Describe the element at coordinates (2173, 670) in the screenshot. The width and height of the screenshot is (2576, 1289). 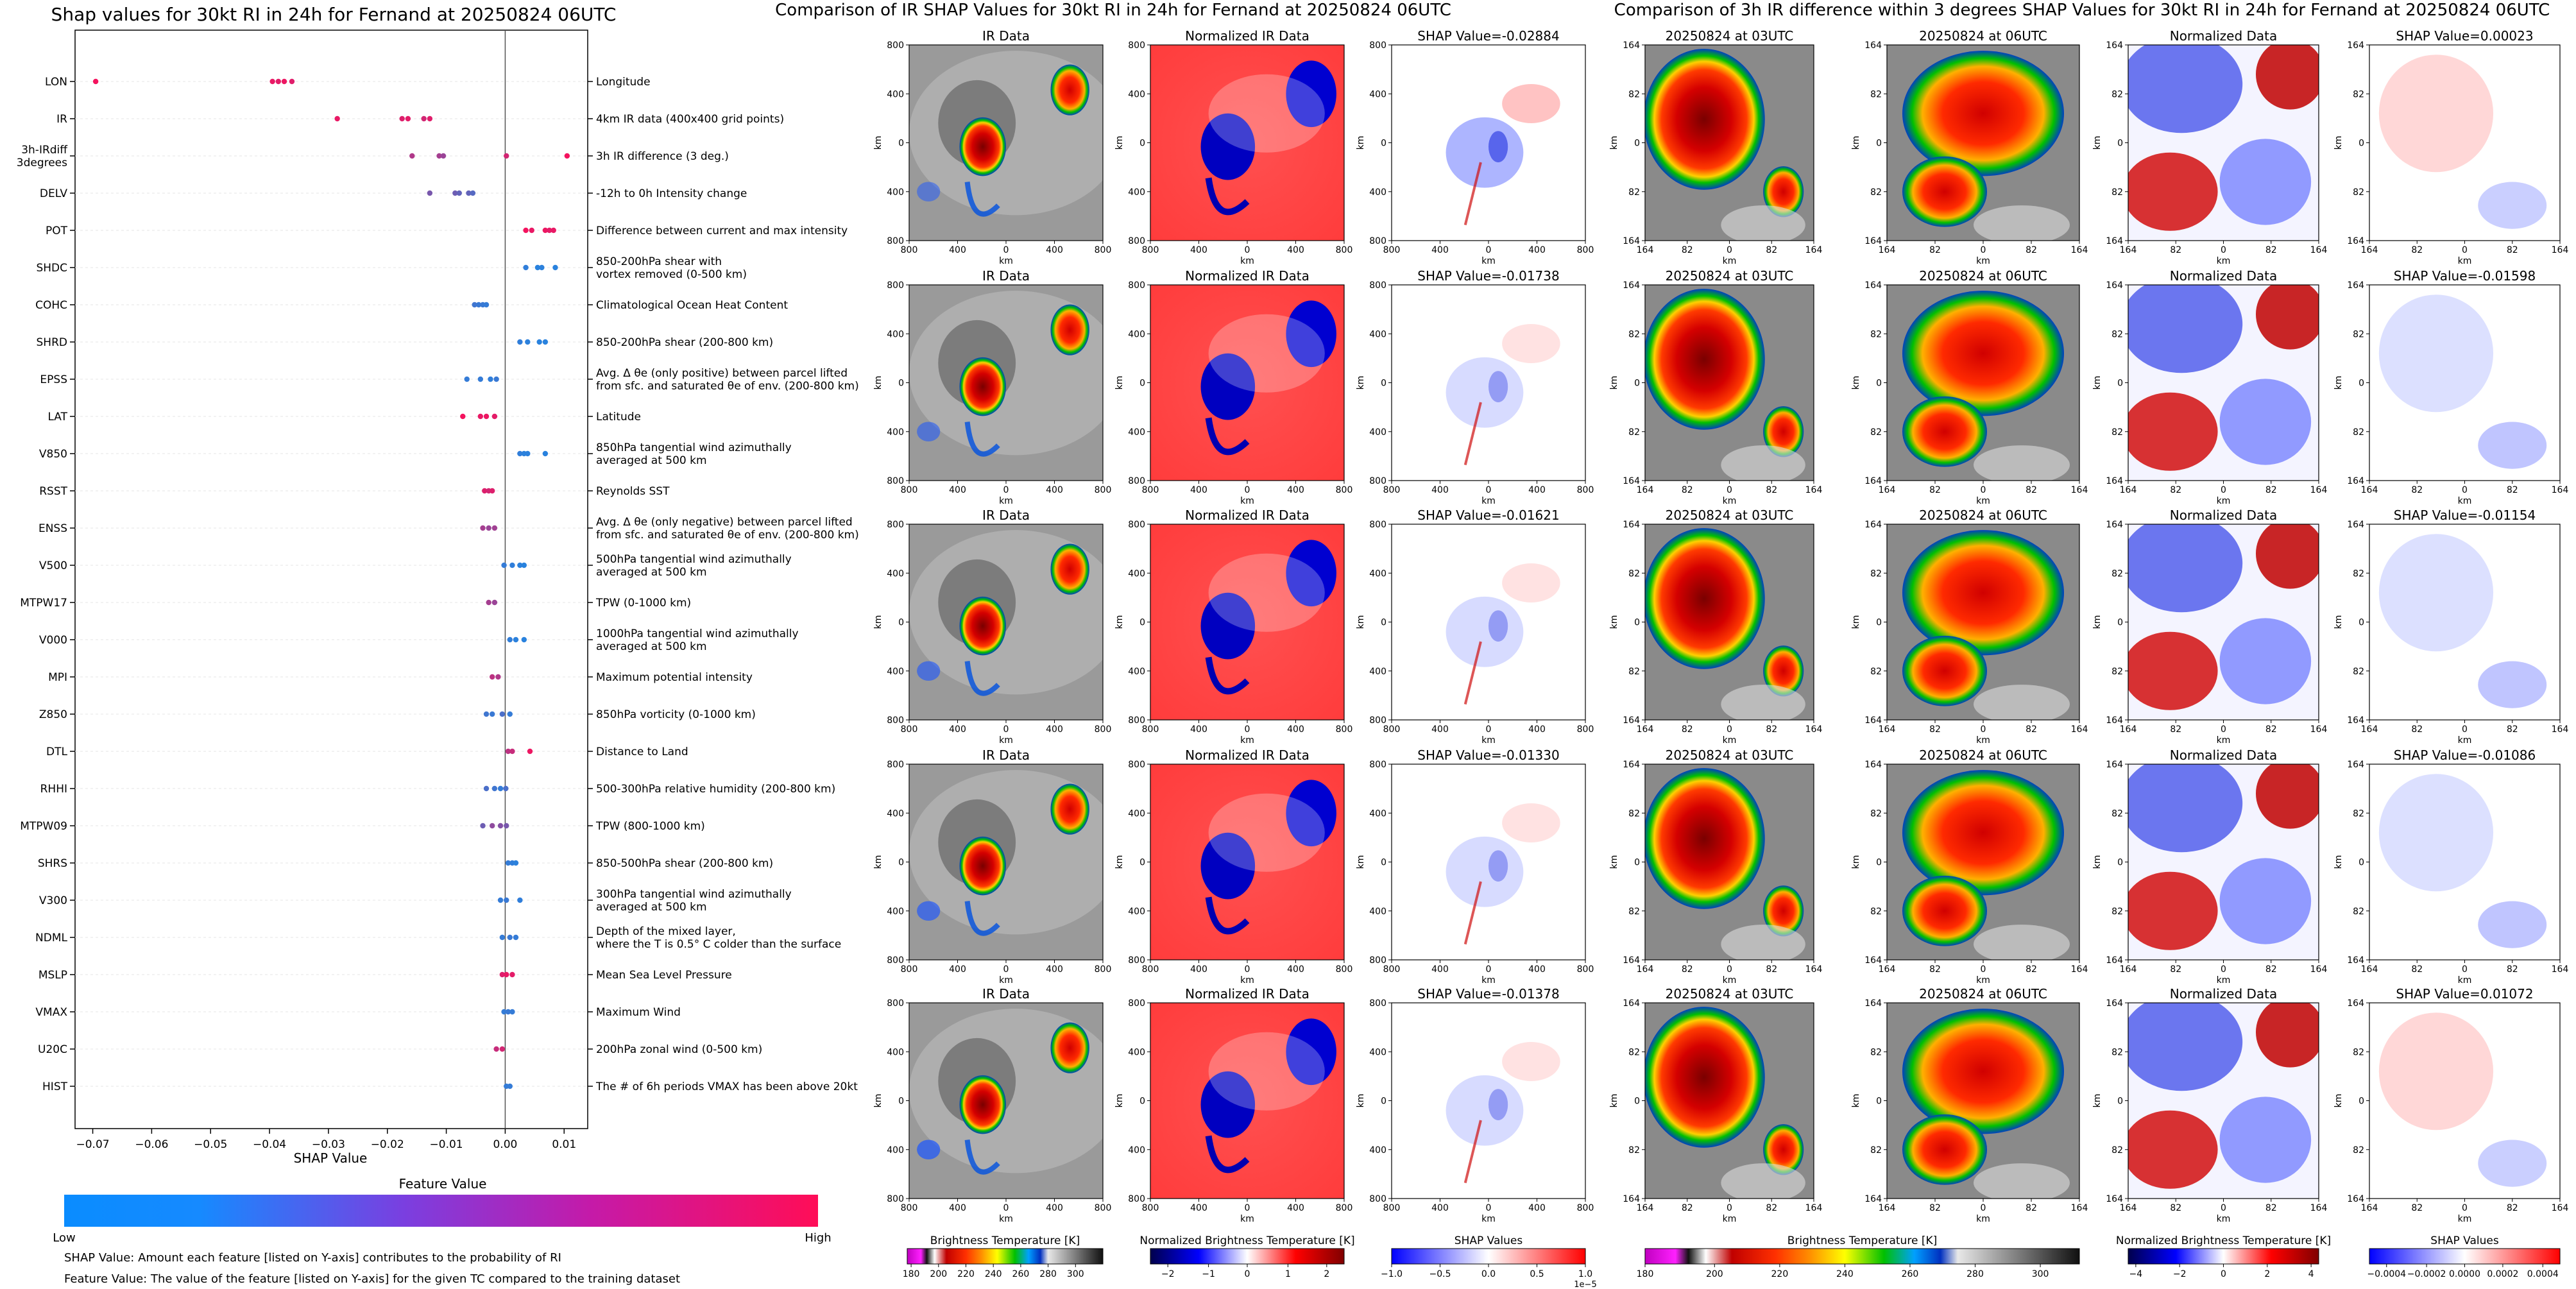
I see `diff-norm-positive-lower` at that location.